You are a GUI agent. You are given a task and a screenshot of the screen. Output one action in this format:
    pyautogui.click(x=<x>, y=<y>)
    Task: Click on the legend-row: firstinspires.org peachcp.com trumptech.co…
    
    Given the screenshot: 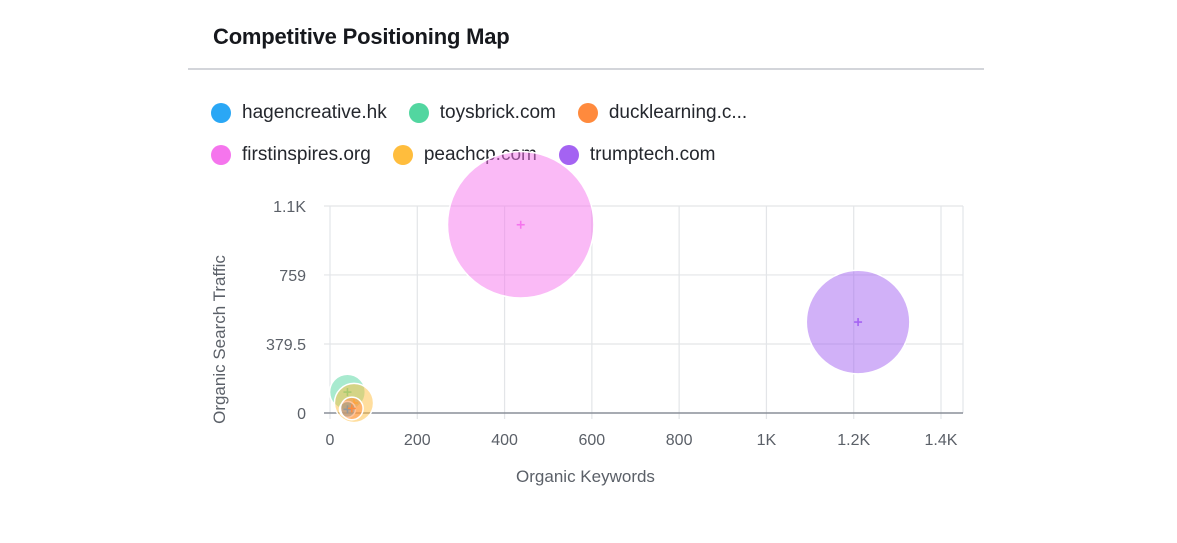 What is the action you would take?
    pyautogui.click(x=561, y=155)
    